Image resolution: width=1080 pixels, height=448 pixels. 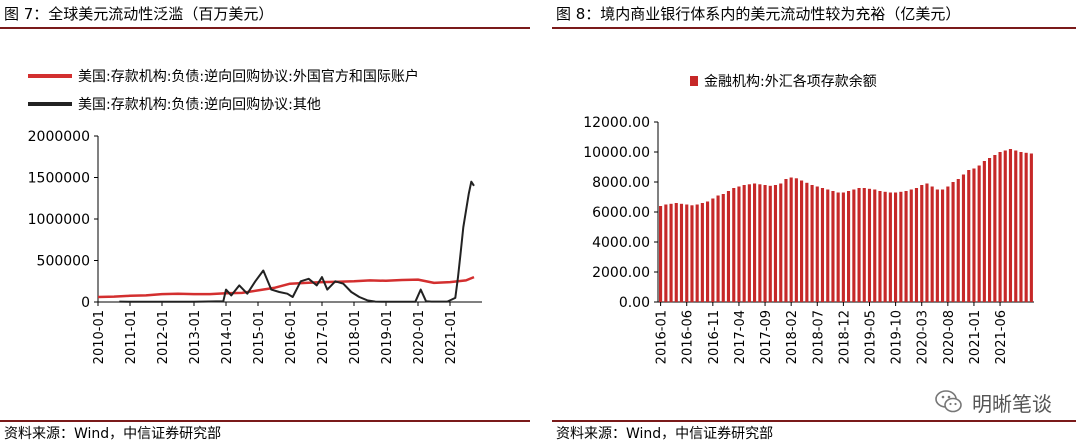 What do you see at coordinates (616, 153) in the screenshot?
I see `y-tick-label-5: 10000.00` at bounding box center [616, 153].